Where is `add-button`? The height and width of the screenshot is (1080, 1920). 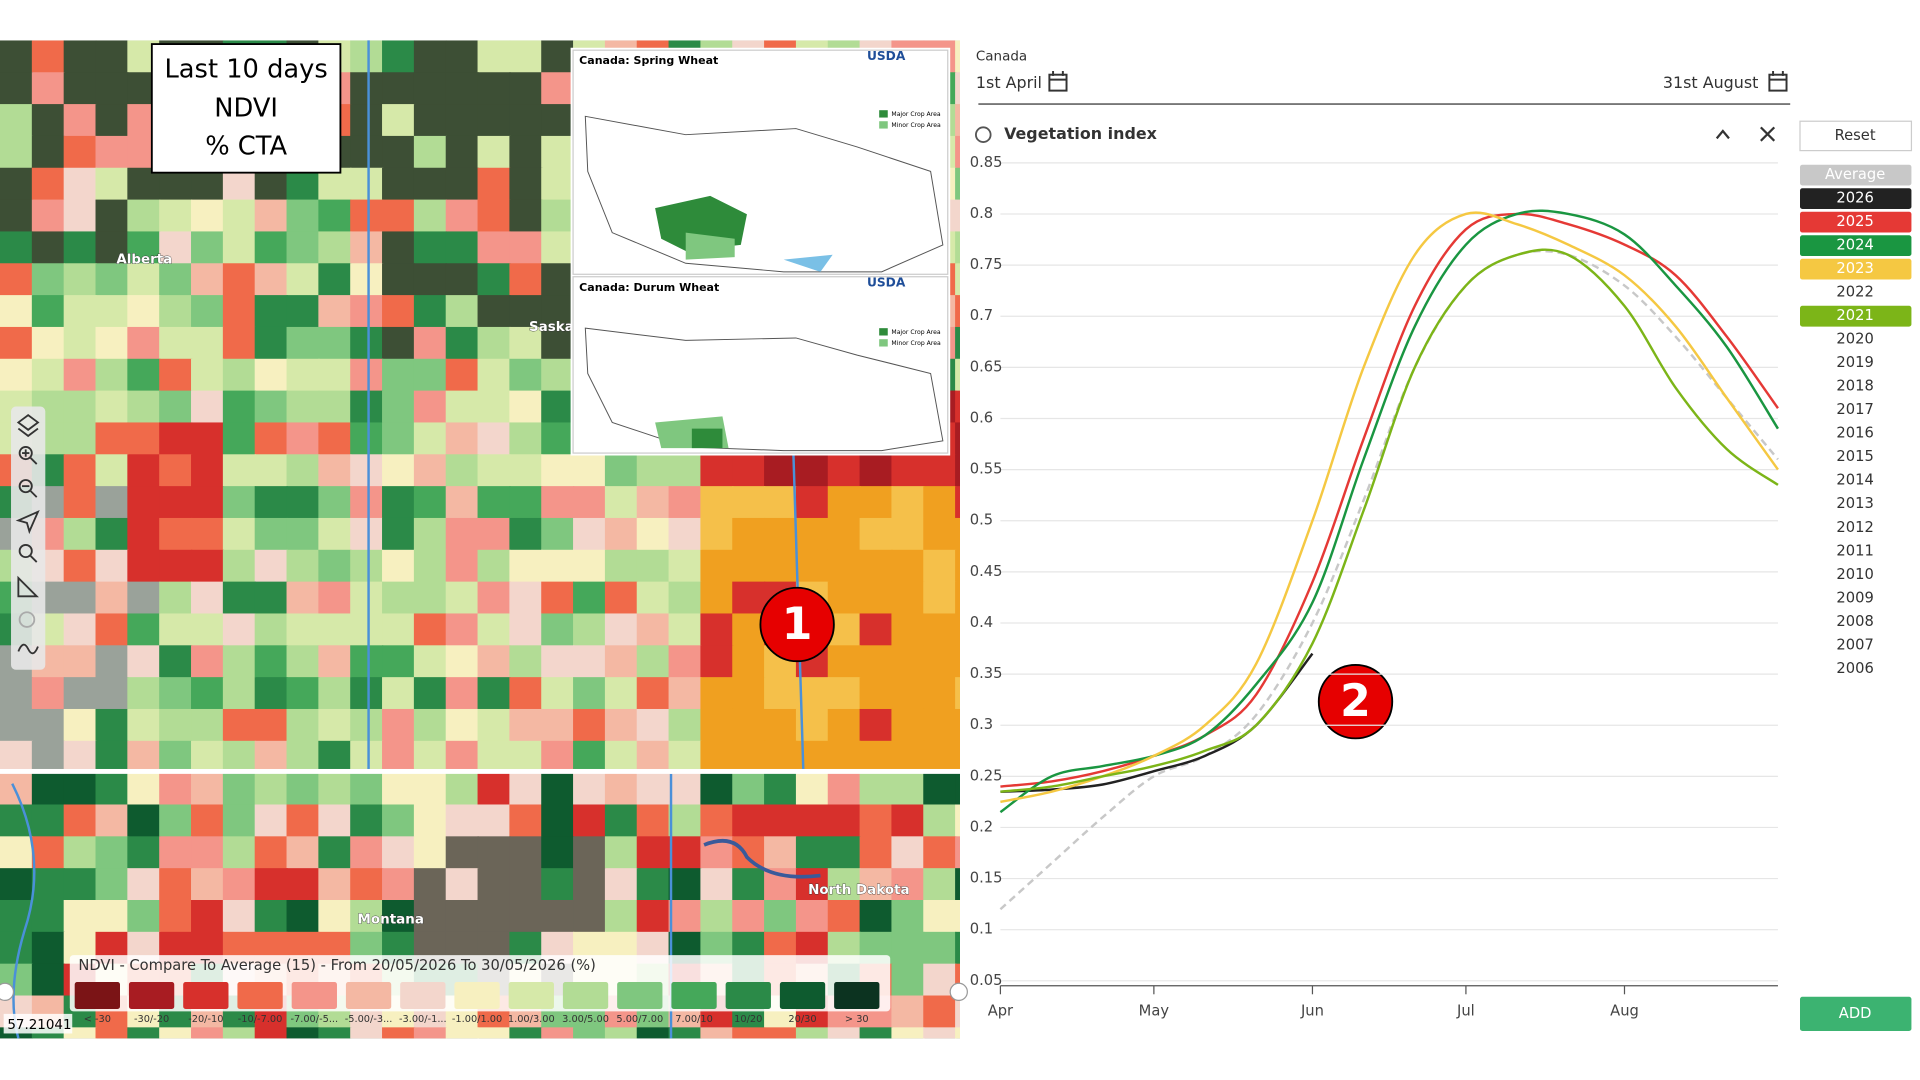 add-button is located at coordinates (1856, 1014).